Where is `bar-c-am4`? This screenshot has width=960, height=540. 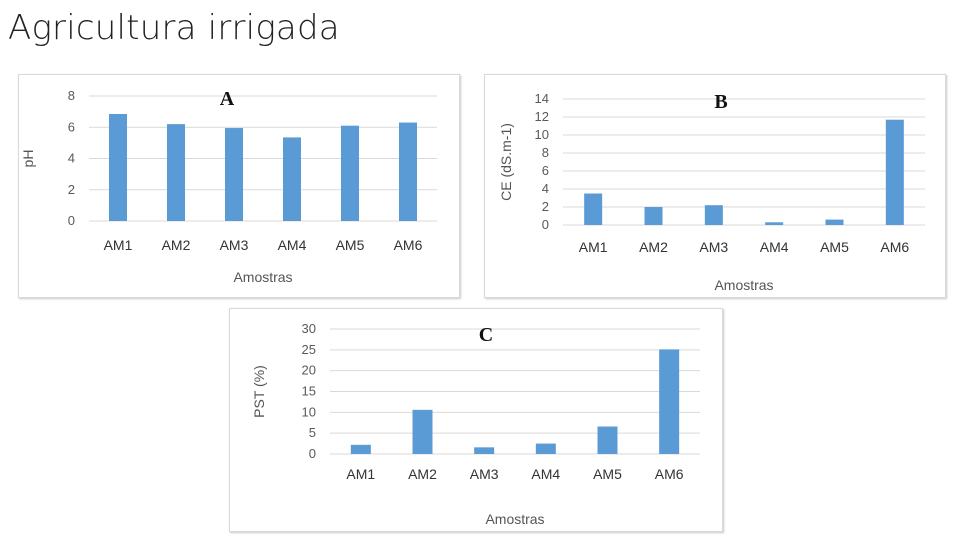
bar-c-am4 is located at coordinates (545, 448).